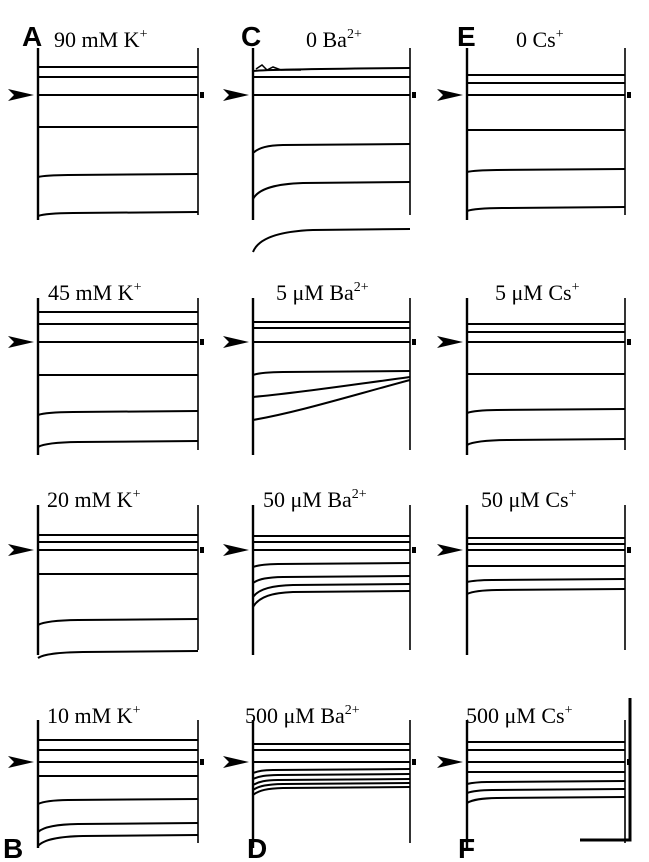 This screenshot has height=862, width=649. Describe the element at coordinates (466, 36) in the screenshot. I see `panel-letter-e: E` at that location.